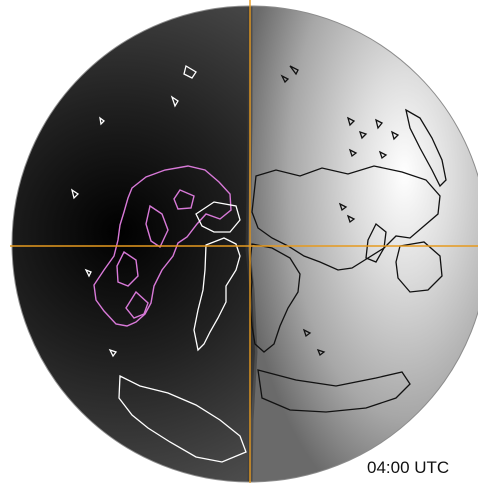  What do you see at coordinates (162, 246) in the screenshot?
I see `americas-coastline` at bounding box center [162, 246].